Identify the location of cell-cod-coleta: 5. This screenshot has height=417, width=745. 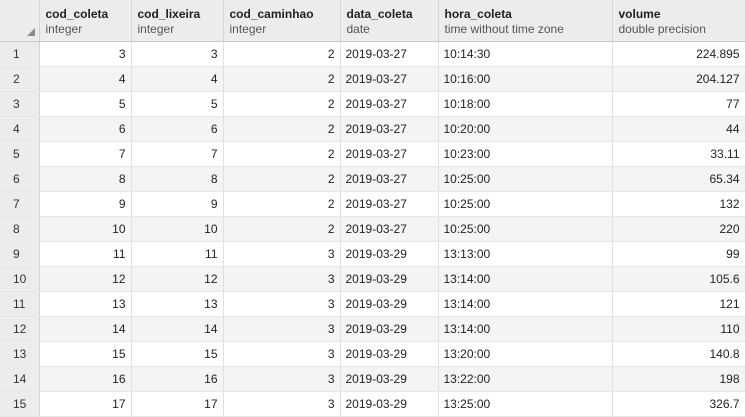
(85, 104).